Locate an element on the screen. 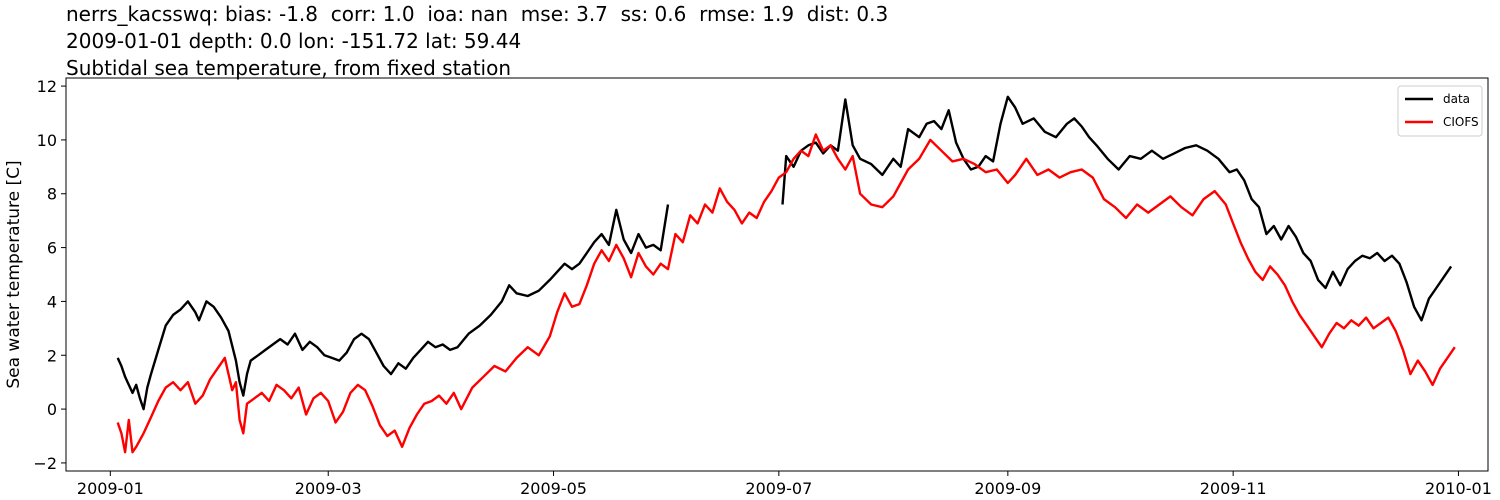  x-tick-label: 2009-03 is located at coordinates (328, 488).